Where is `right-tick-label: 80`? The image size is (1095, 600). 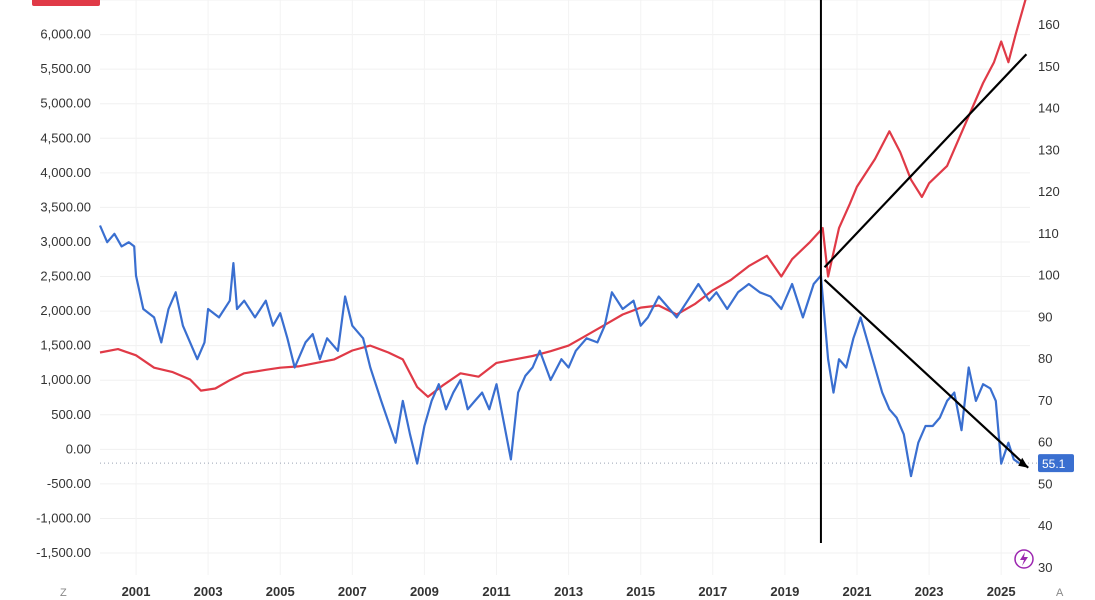
right-tick-label: 80 is located at coordinates (1045, 358).